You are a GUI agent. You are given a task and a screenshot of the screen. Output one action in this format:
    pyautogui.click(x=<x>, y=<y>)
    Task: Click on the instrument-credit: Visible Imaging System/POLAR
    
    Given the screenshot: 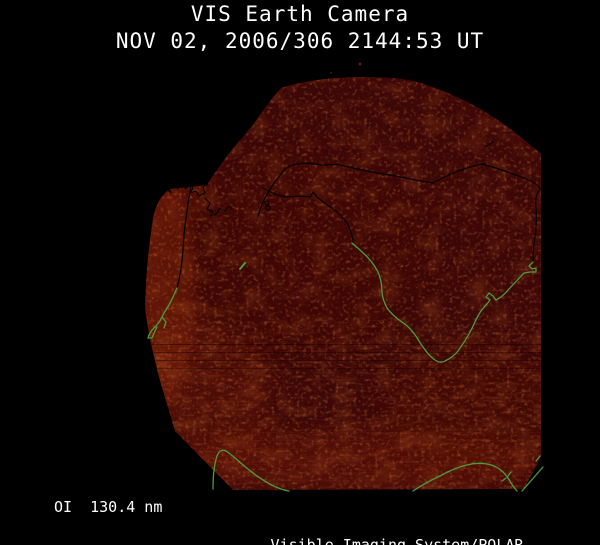 What is the action you would take?
    pyautogui.click(x=397, y=540)
    